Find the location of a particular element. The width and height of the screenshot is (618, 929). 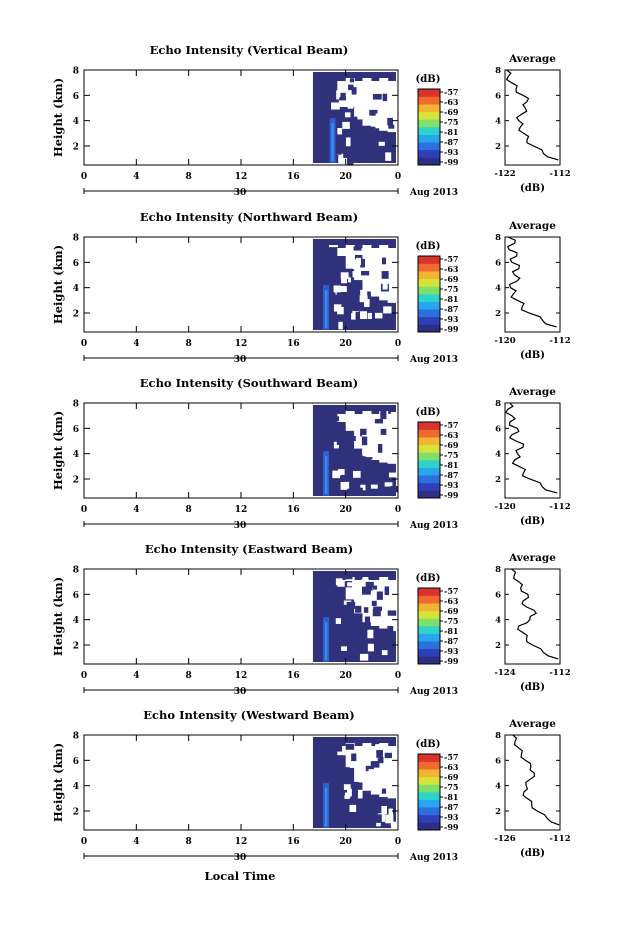

x-tick-label: 16 is located at coordinates (293, 344).